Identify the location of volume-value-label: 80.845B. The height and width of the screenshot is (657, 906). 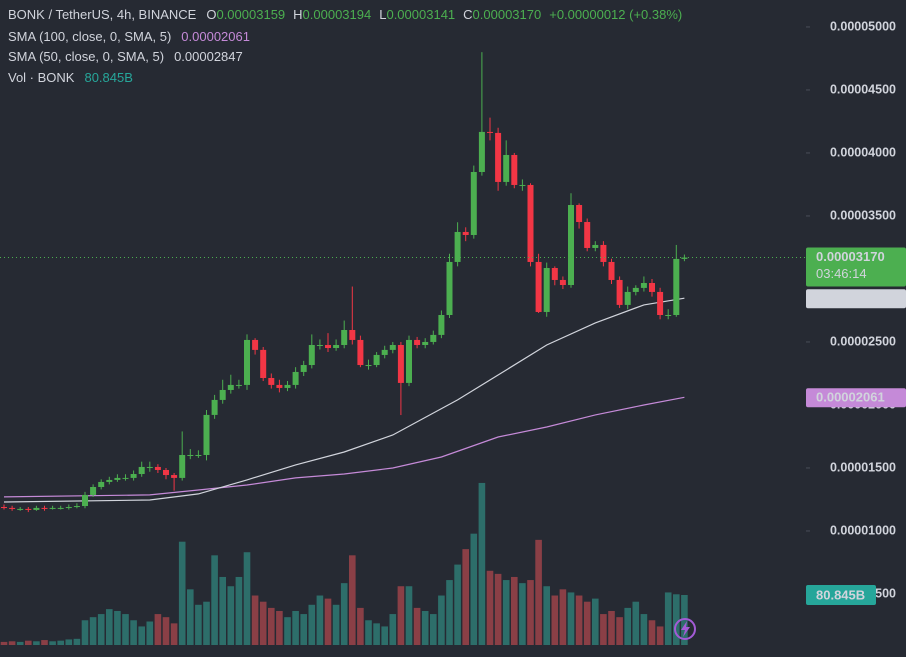
(840, 594).